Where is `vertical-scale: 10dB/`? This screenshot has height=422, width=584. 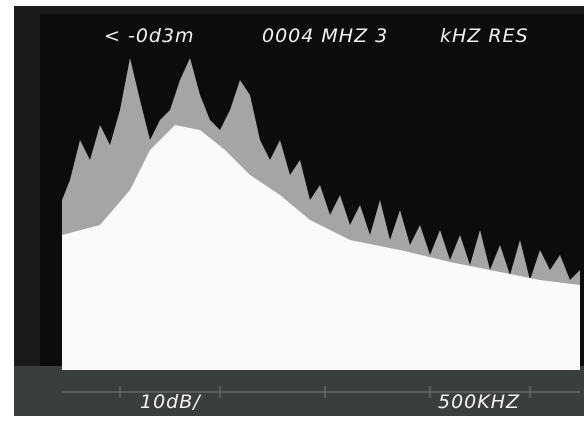 vertical-scale: 10dB/ is located at coordinates (171, 402).